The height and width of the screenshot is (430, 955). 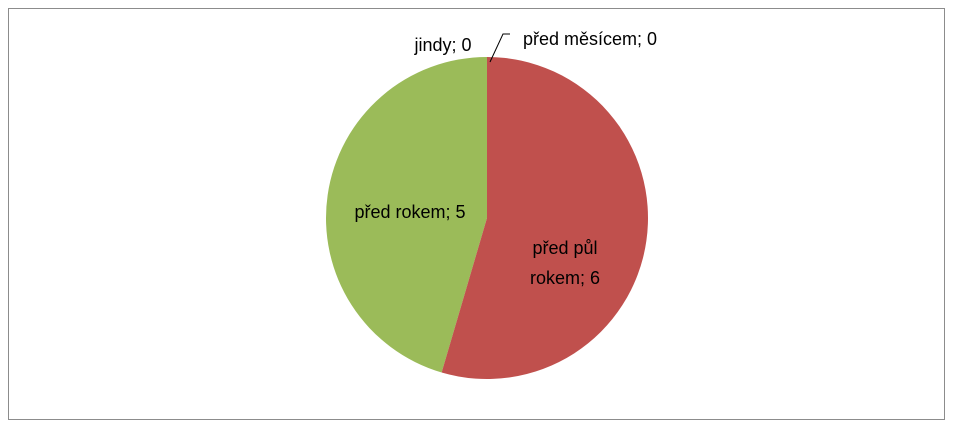 I want to click on data-label: před půl rokem; 6, so click(x=565, y=263).